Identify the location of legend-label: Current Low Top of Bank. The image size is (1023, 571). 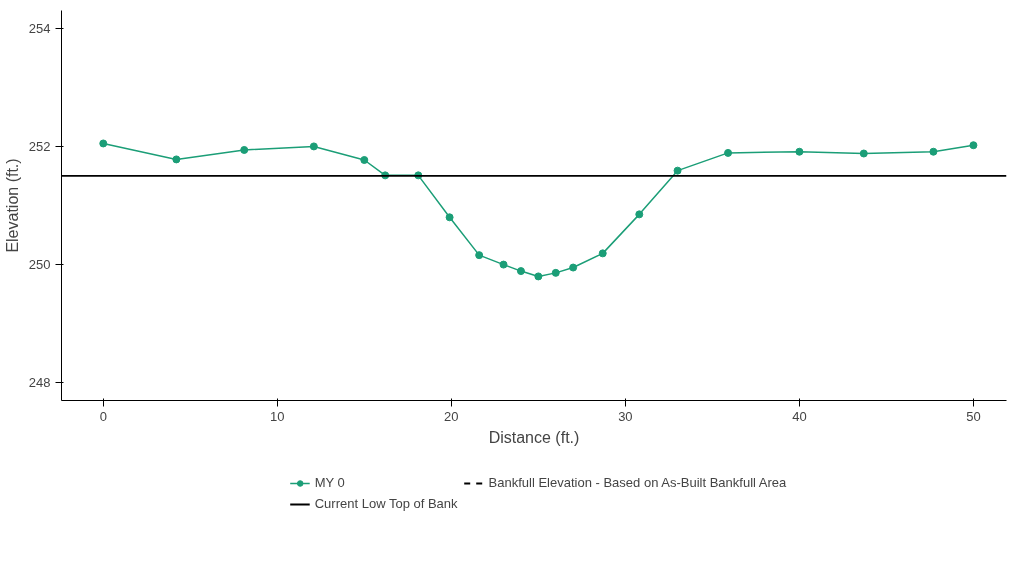
(386, 503).